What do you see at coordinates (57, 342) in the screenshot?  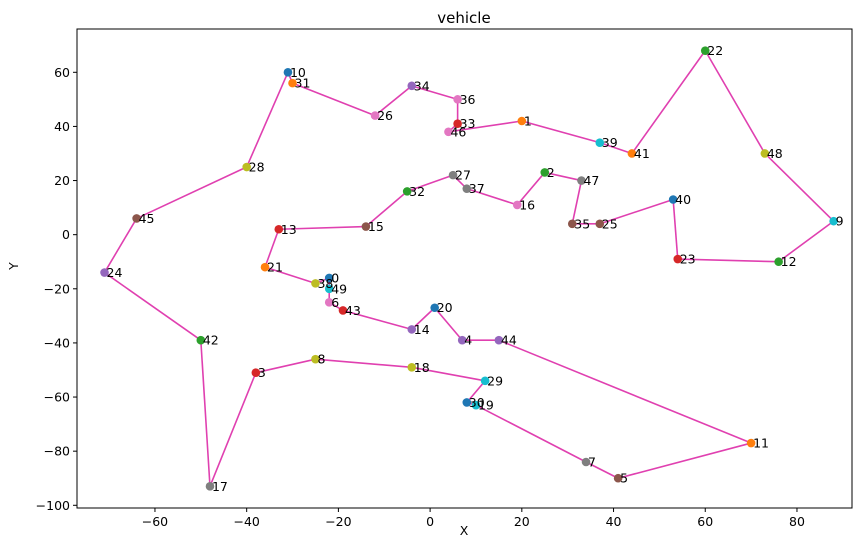 I see `y-tick-label: −40` at bounding box center [57, 342].